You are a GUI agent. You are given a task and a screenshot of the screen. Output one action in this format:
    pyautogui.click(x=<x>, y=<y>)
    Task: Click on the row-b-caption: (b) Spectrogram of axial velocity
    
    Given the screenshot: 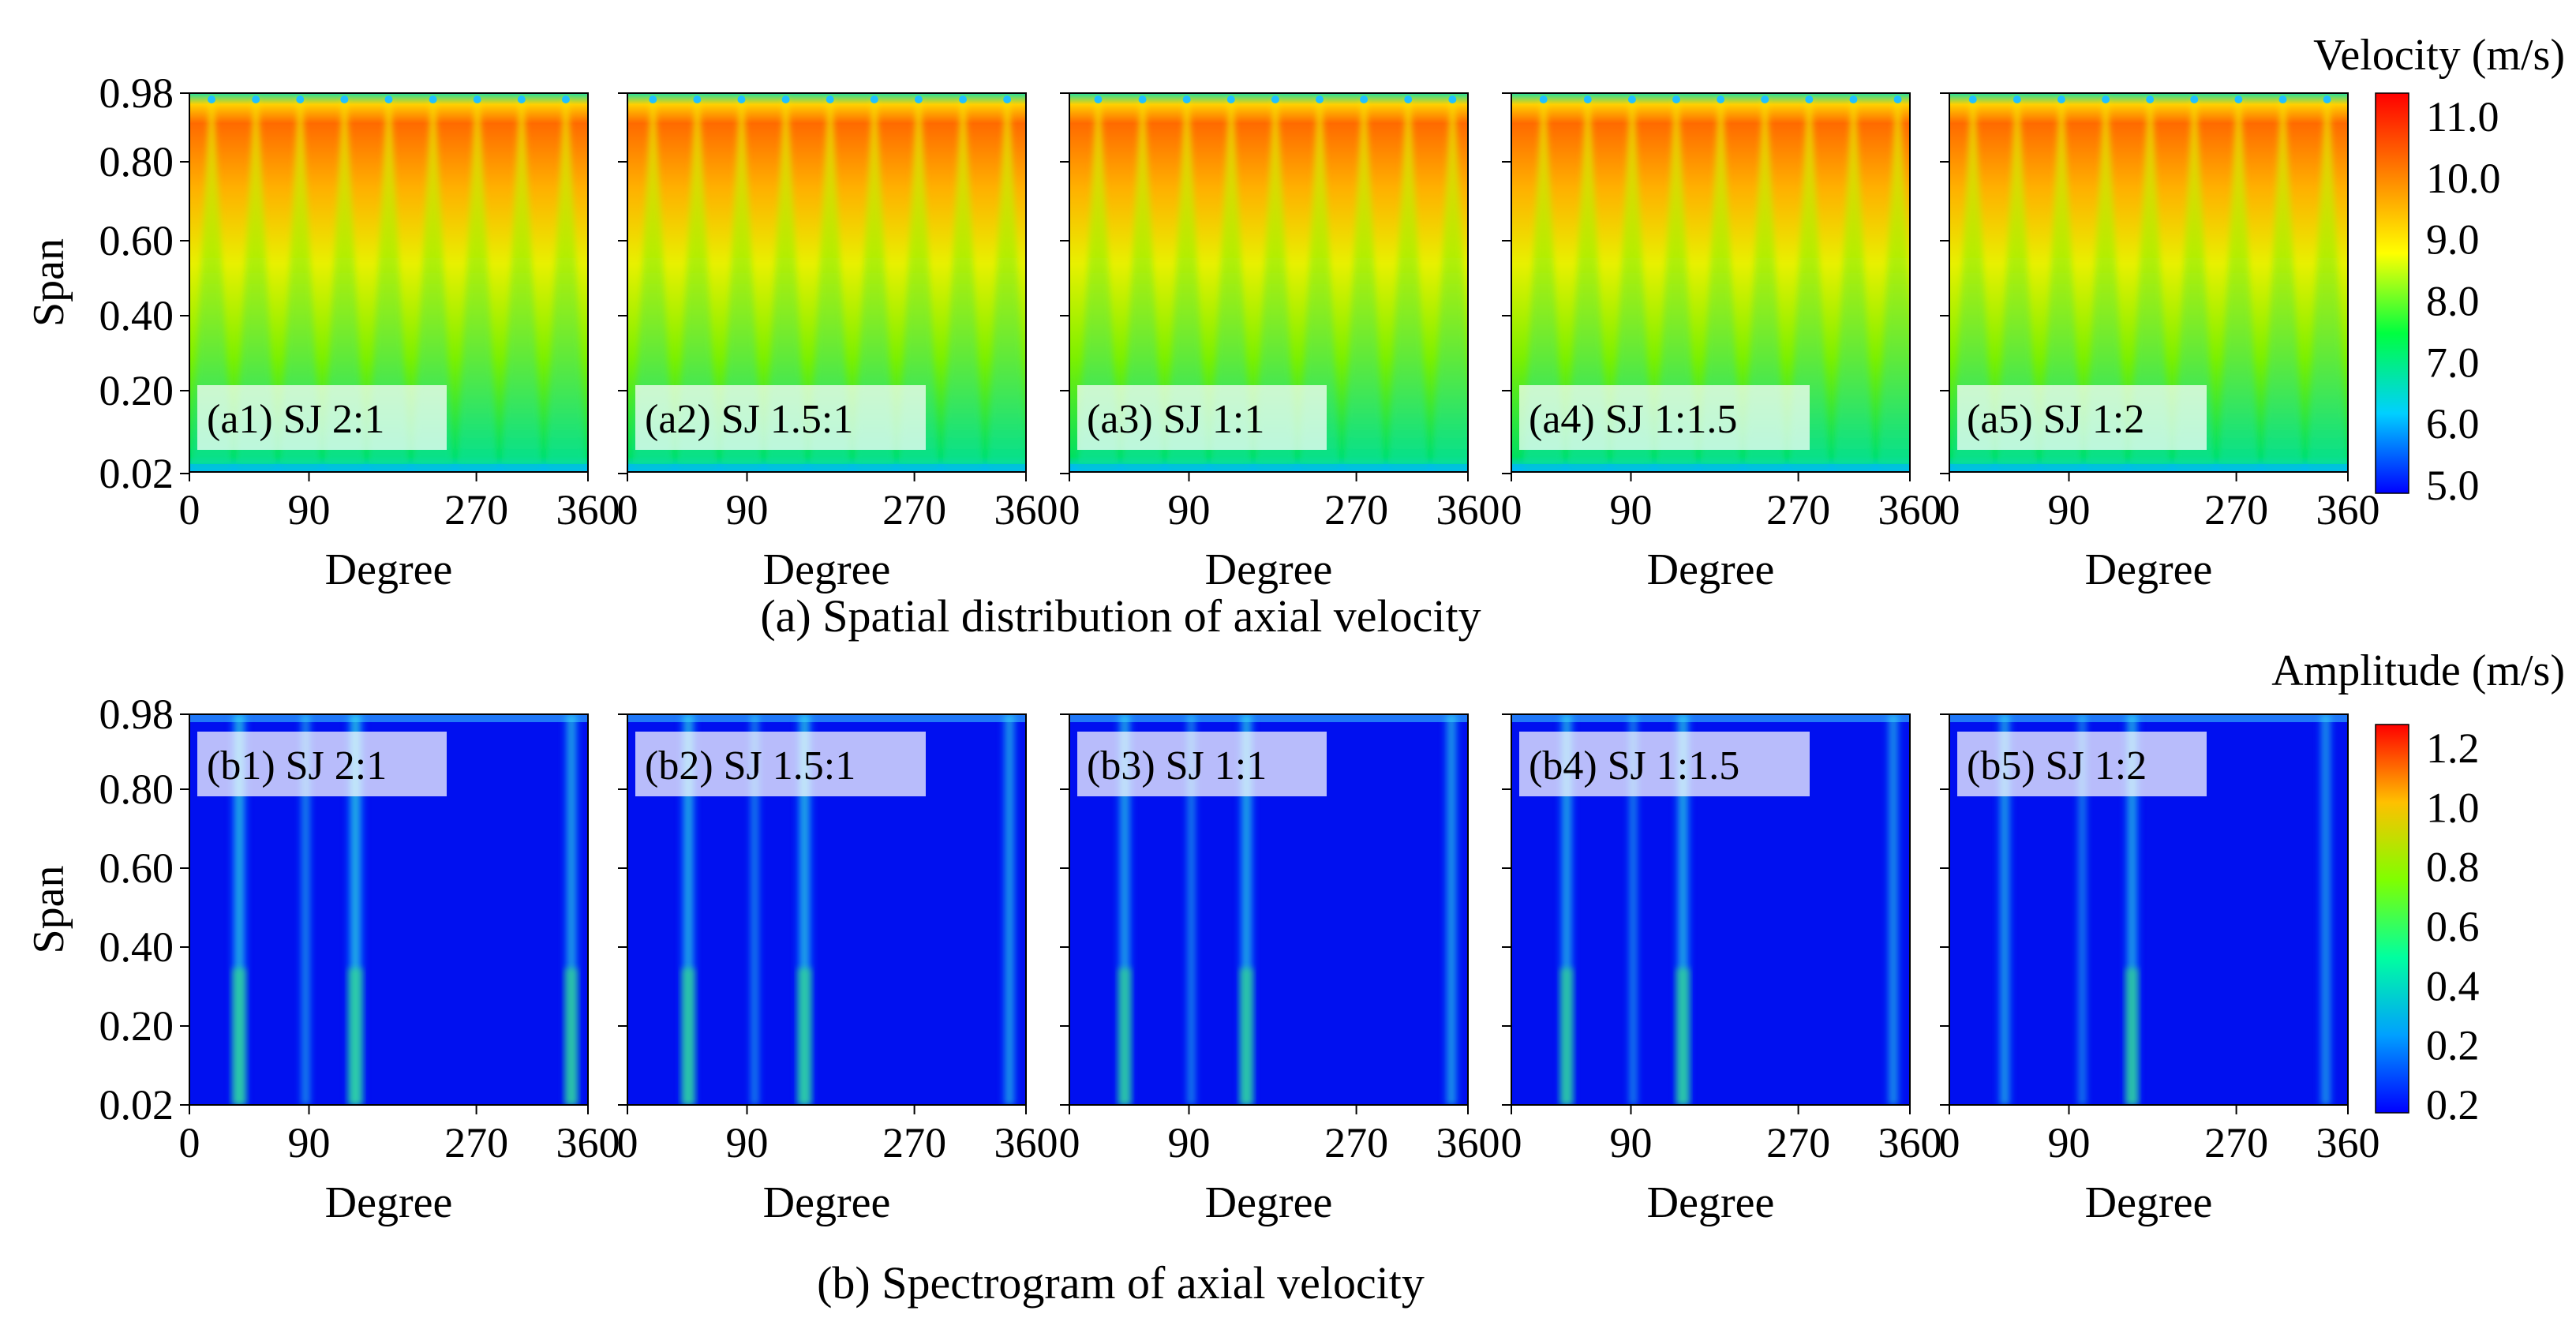 What is the action you would take?
    pyautogui.click(x=1121, y=1283)
    